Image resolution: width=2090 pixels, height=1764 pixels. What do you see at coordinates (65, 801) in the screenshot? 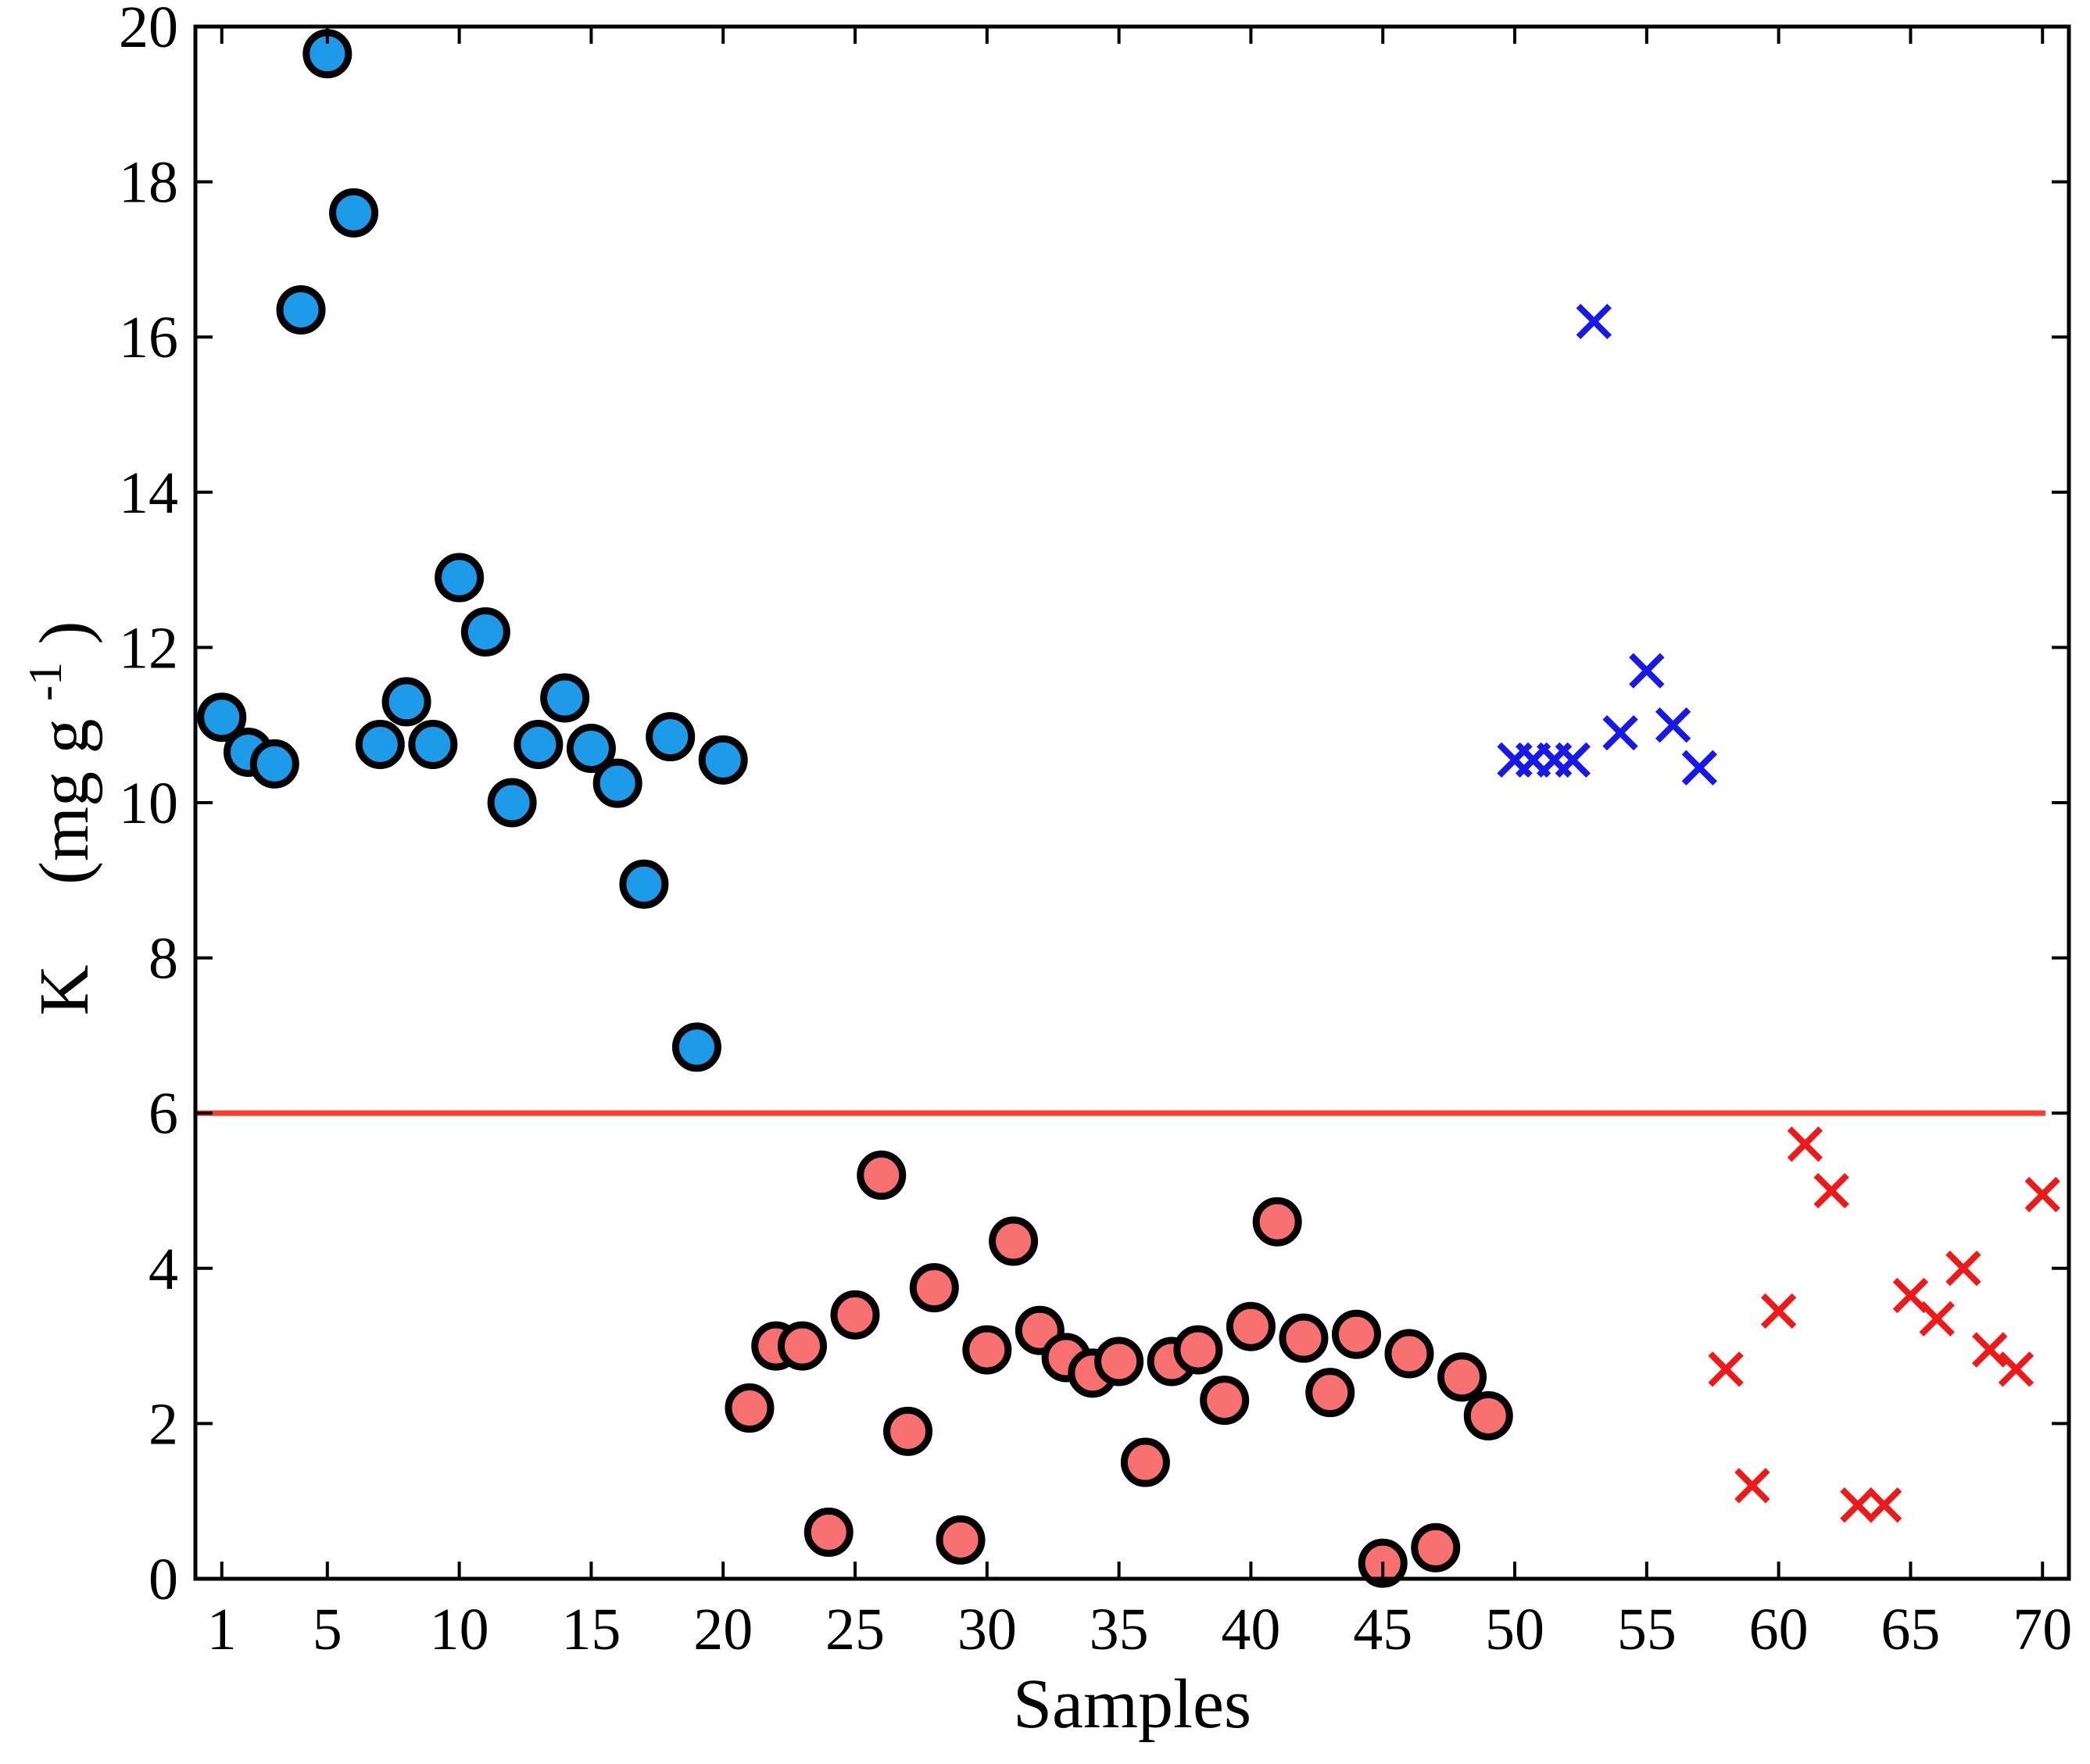
I see `y-axis-title-unit: (mg g` at bounding box center [65, 801].